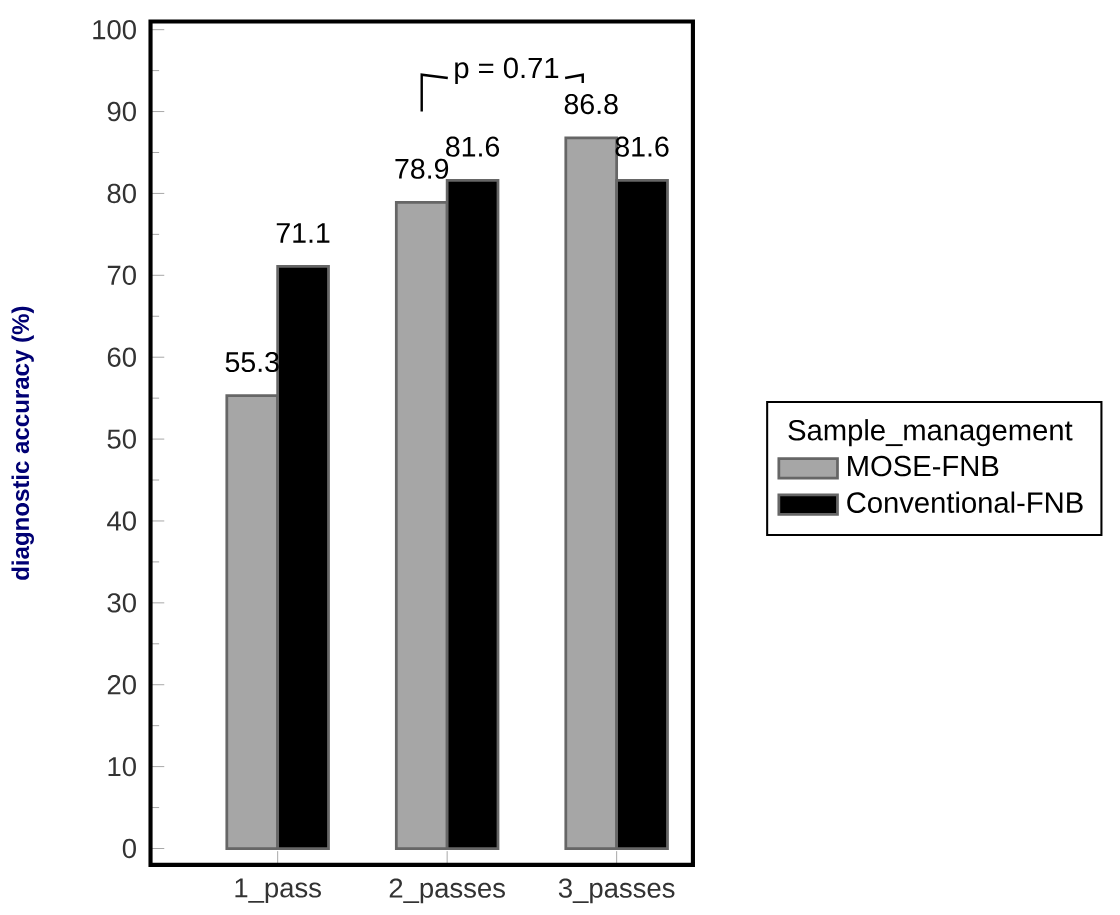 The width and height of the screenshot is (1120, 915). I want to click on legend-title: Sample_management, so click(930, 433).